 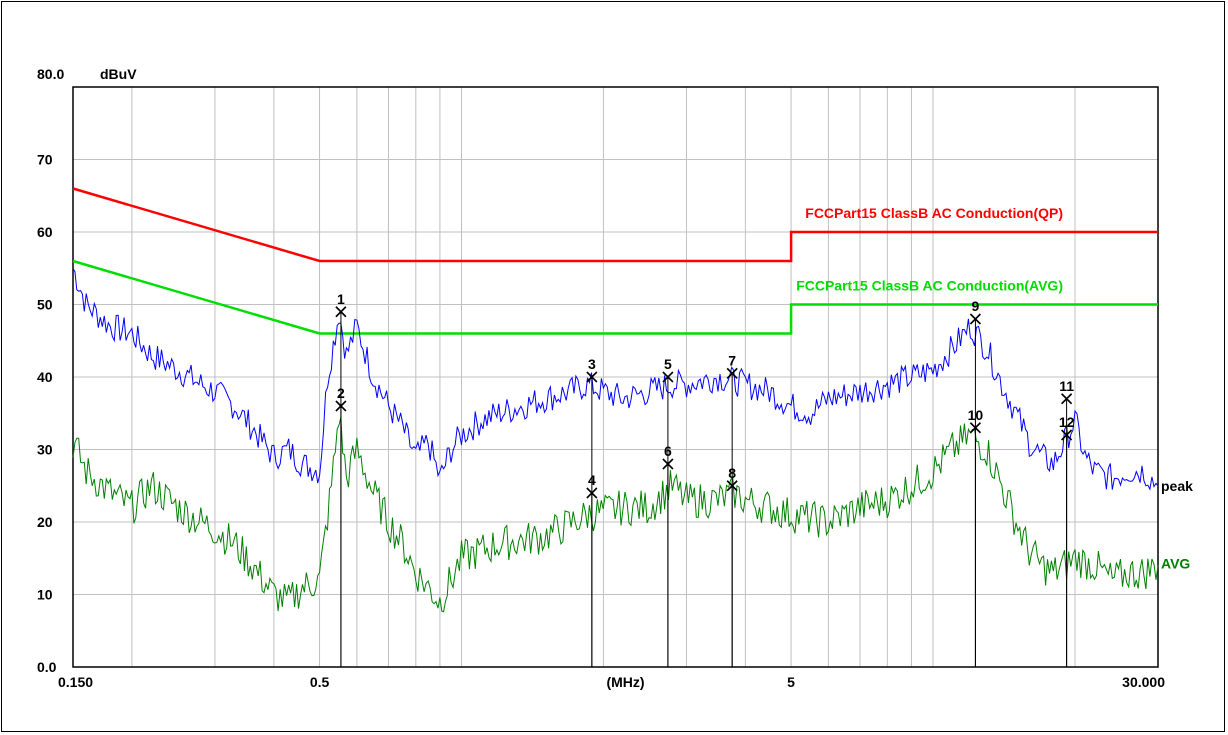 What do you see at coordinates (615, 297) in the screenshot?
I see `limit-line-avg` at bounding box center [615, 297].